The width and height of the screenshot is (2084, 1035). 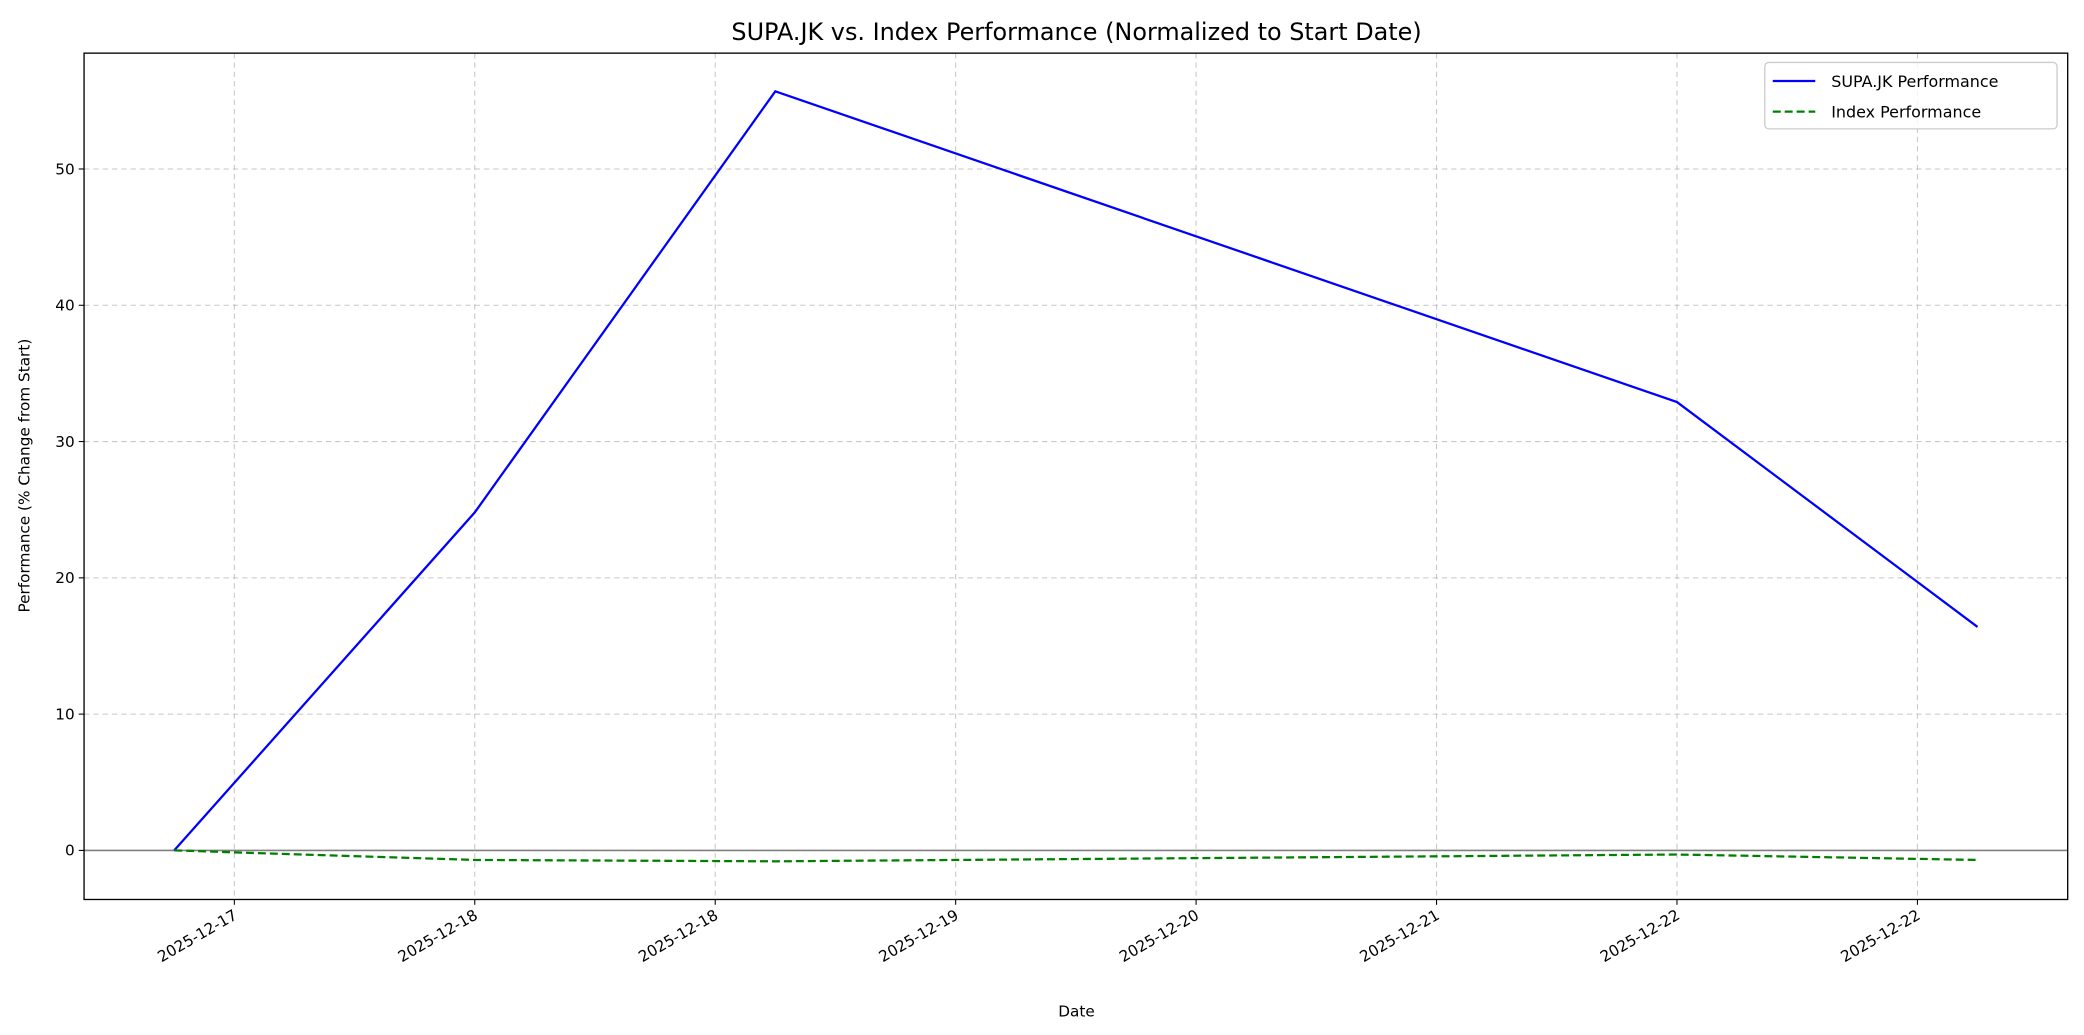 What do you see at coordinates (1076, 1011) in the screenshot?
I see `x-axis-label: Date` at bounding box center [1076, 1011].